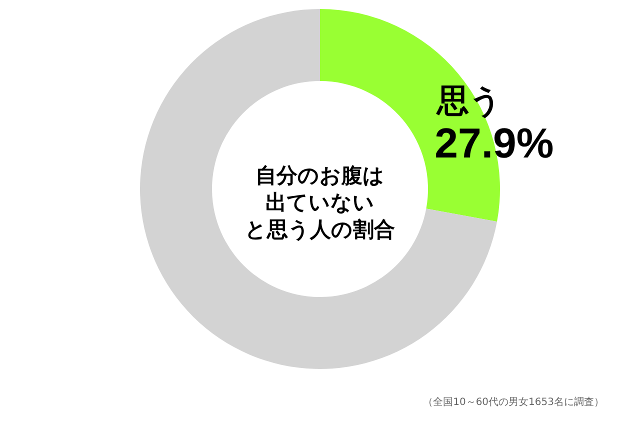  Describe the element at coordinates (513, 402) in the screenshot. I see `note: （全国10～60代の男女1653名に調査）` at that location.